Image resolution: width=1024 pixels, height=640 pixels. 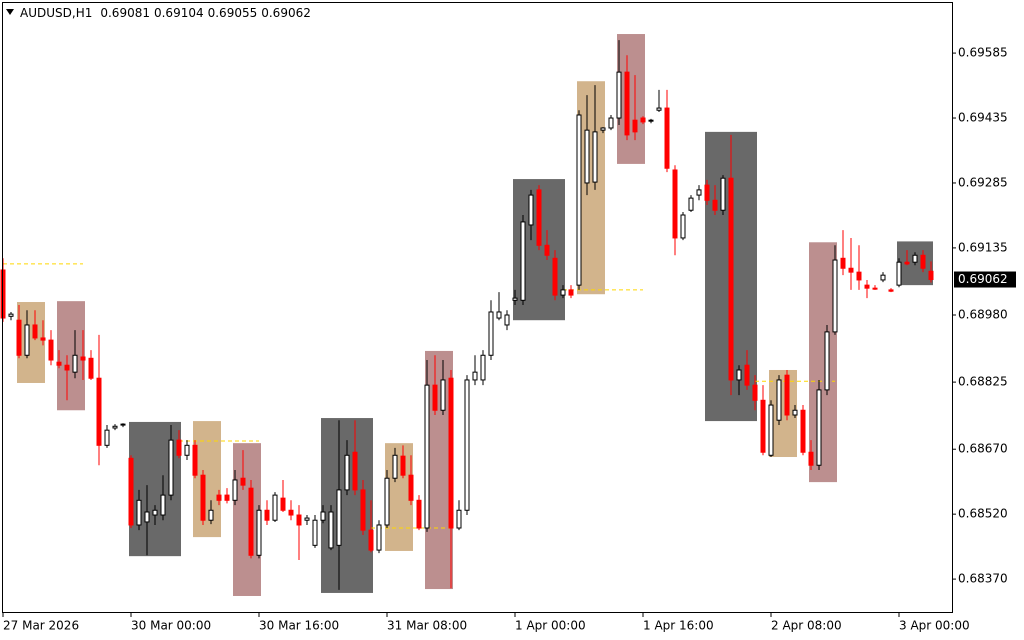 What do you see at coordinates (983, 247) in the screenshot?
I see `y-tick-label: 0.69135` at bounding box center [983, 247].